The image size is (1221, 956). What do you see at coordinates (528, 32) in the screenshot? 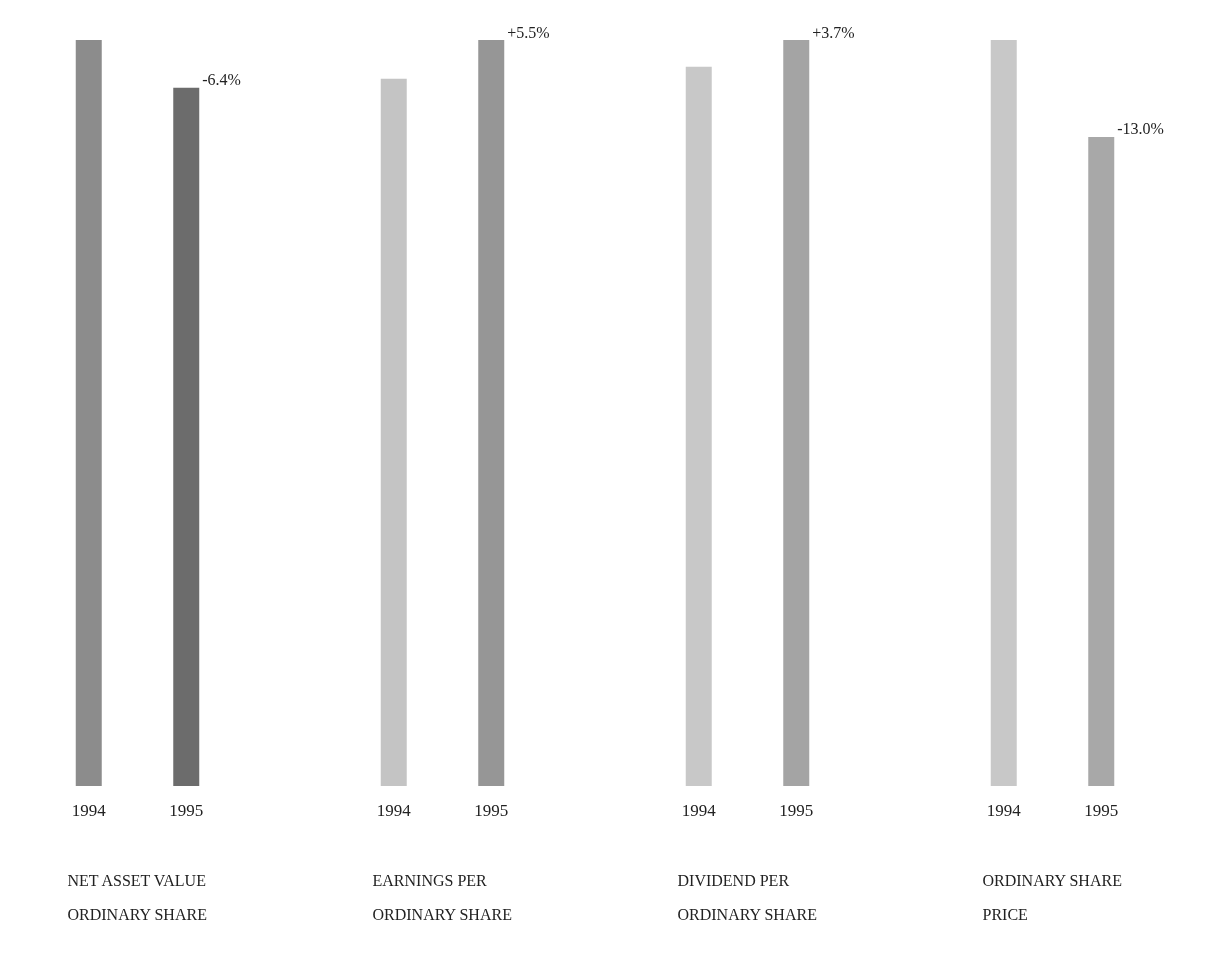
I see `annotation: +5.5%` at bounding box center [528, 32].